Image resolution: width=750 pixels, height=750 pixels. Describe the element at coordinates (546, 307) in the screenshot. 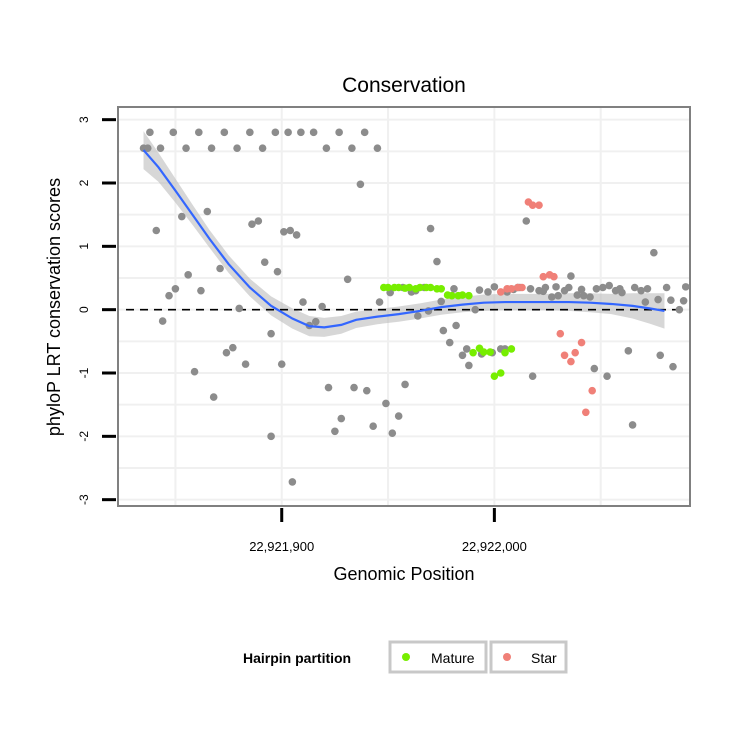

I see `series-star` at that location.